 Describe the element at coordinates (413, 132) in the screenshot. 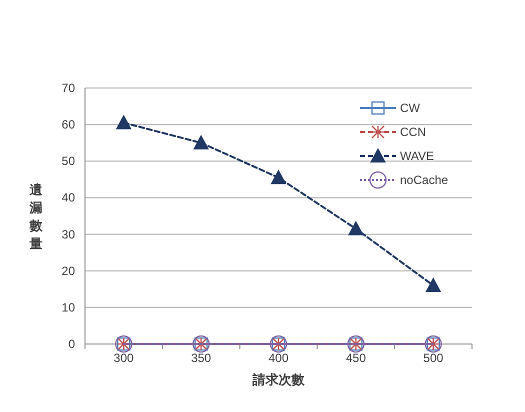

I see `legend-label: CCN` at that location.